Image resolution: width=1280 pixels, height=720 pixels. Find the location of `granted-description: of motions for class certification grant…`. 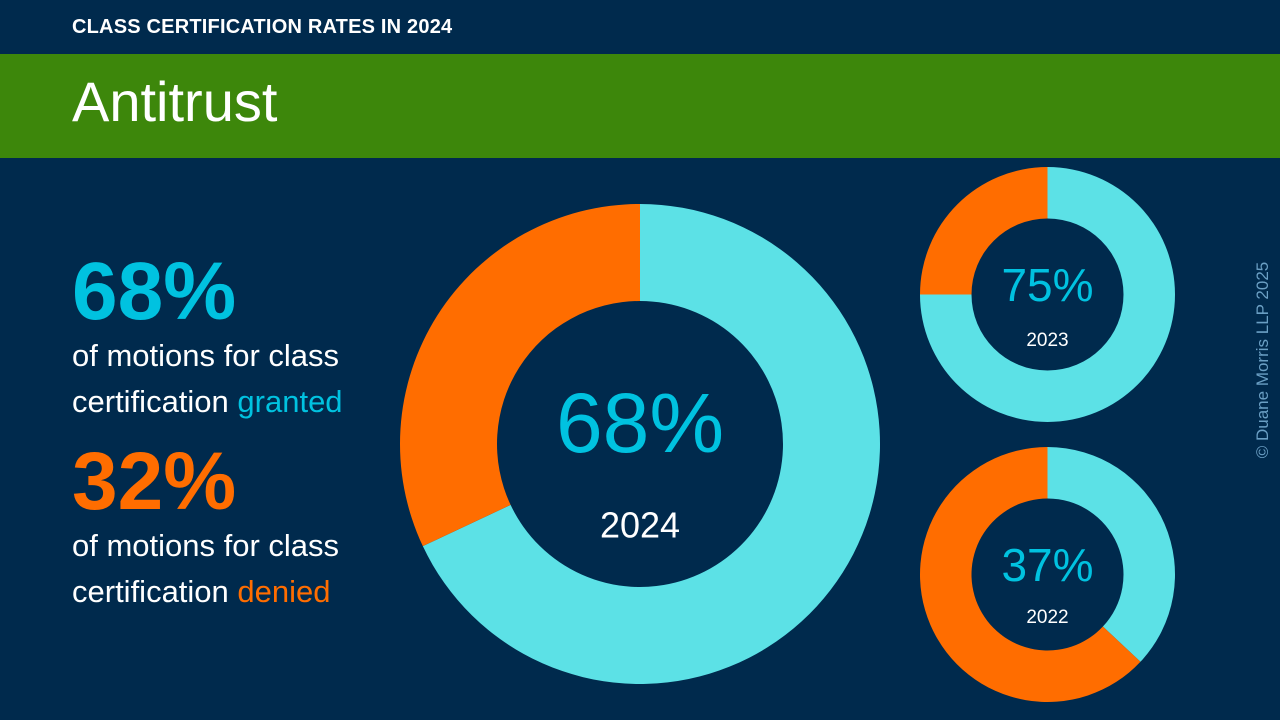

granted-description: of motions for class certification grant… is located at coordinates (242, 379).